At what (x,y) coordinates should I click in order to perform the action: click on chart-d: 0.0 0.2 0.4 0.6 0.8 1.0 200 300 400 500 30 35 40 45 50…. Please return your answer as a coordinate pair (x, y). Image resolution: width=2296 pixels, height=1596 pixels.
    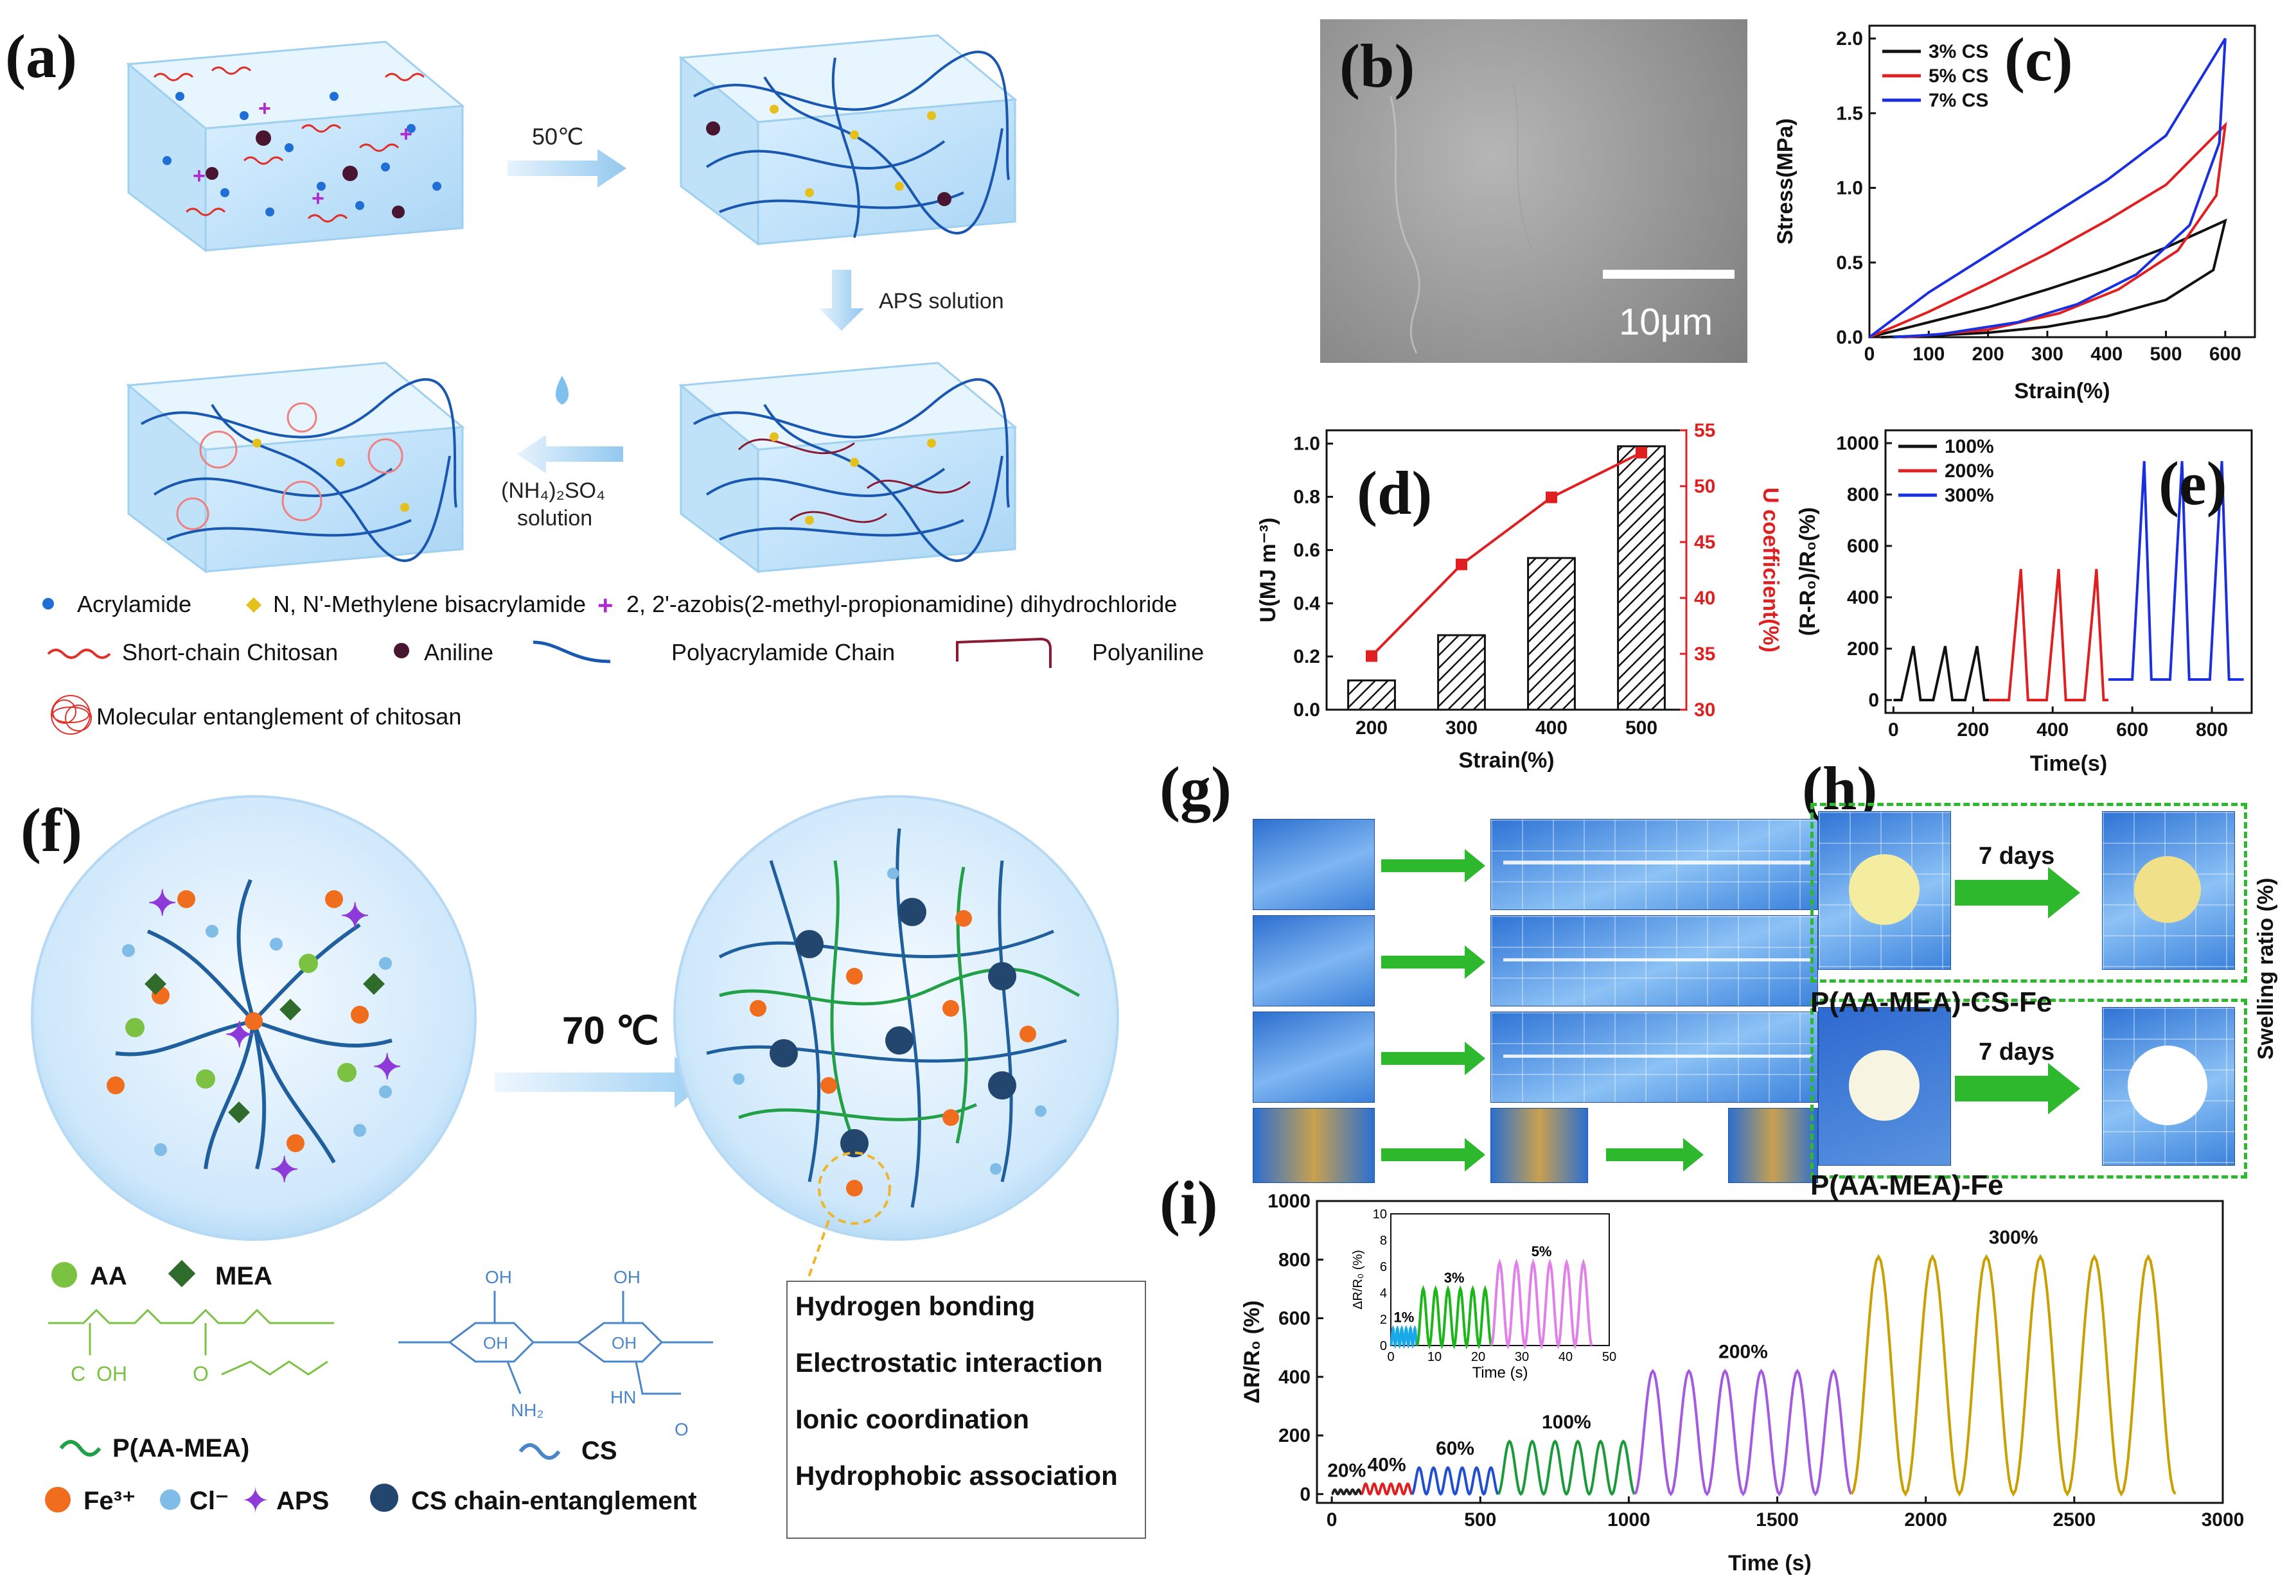
    Looking at the image, I should click on (1519, 597).